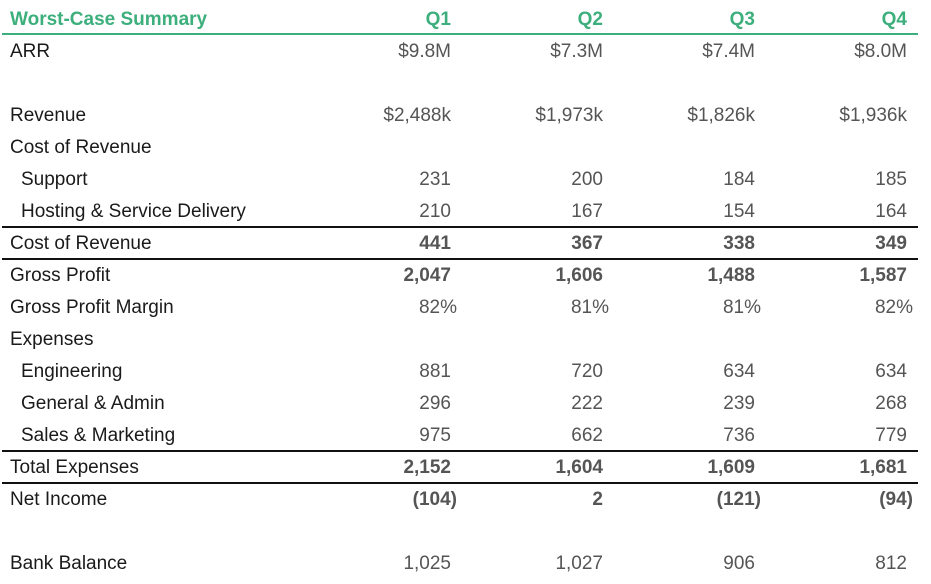 Image resolution: width=931 pixels, height=584 pixels. Describe the element at coordinates (894, 19) in the screenshot. I see `column-header-q4: Q4` at that location.